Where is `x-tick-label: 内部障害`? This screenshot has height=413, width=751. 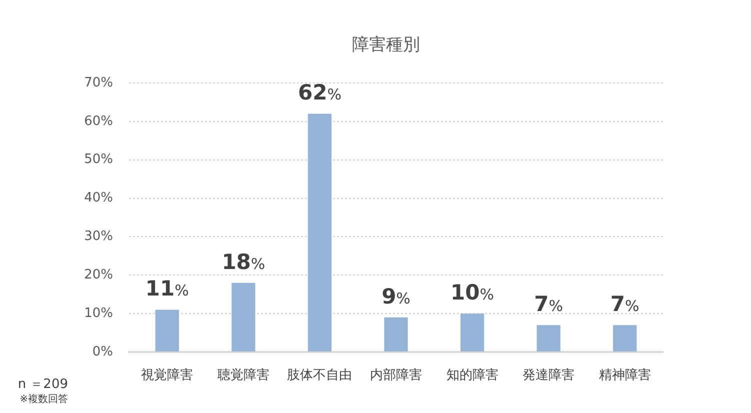 x-tick-label: 内部障害 is located at coordinates (396, 375).